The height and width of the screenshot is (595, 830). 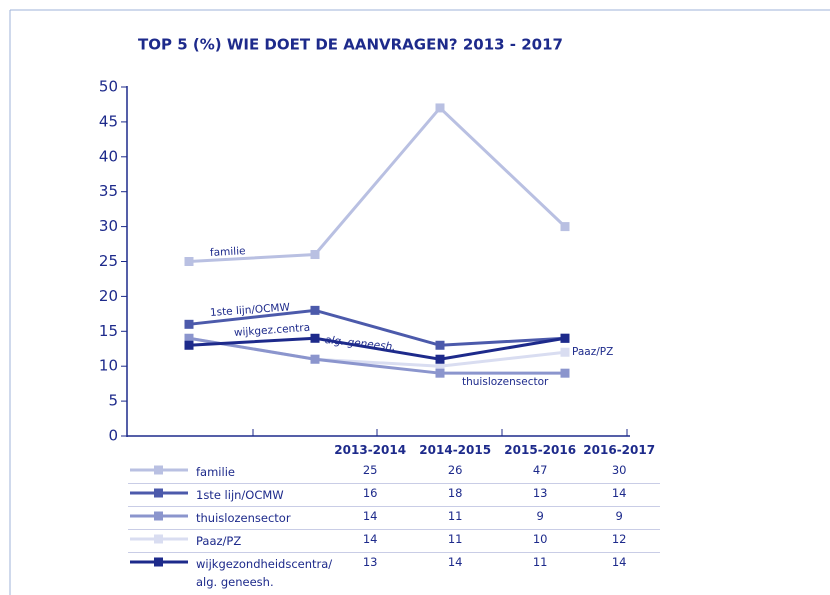 I want to click on table-row: 1ste lijn/OCMW 16 18 13 14, so click(x=394, y=495).